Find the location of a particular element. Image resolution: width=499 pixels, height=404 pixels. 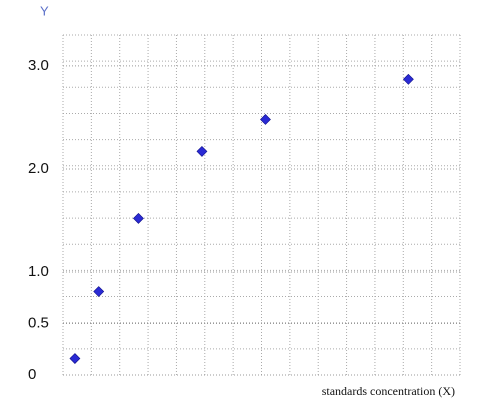

y-tick-label: 0 is located at coordinates (32, 374).